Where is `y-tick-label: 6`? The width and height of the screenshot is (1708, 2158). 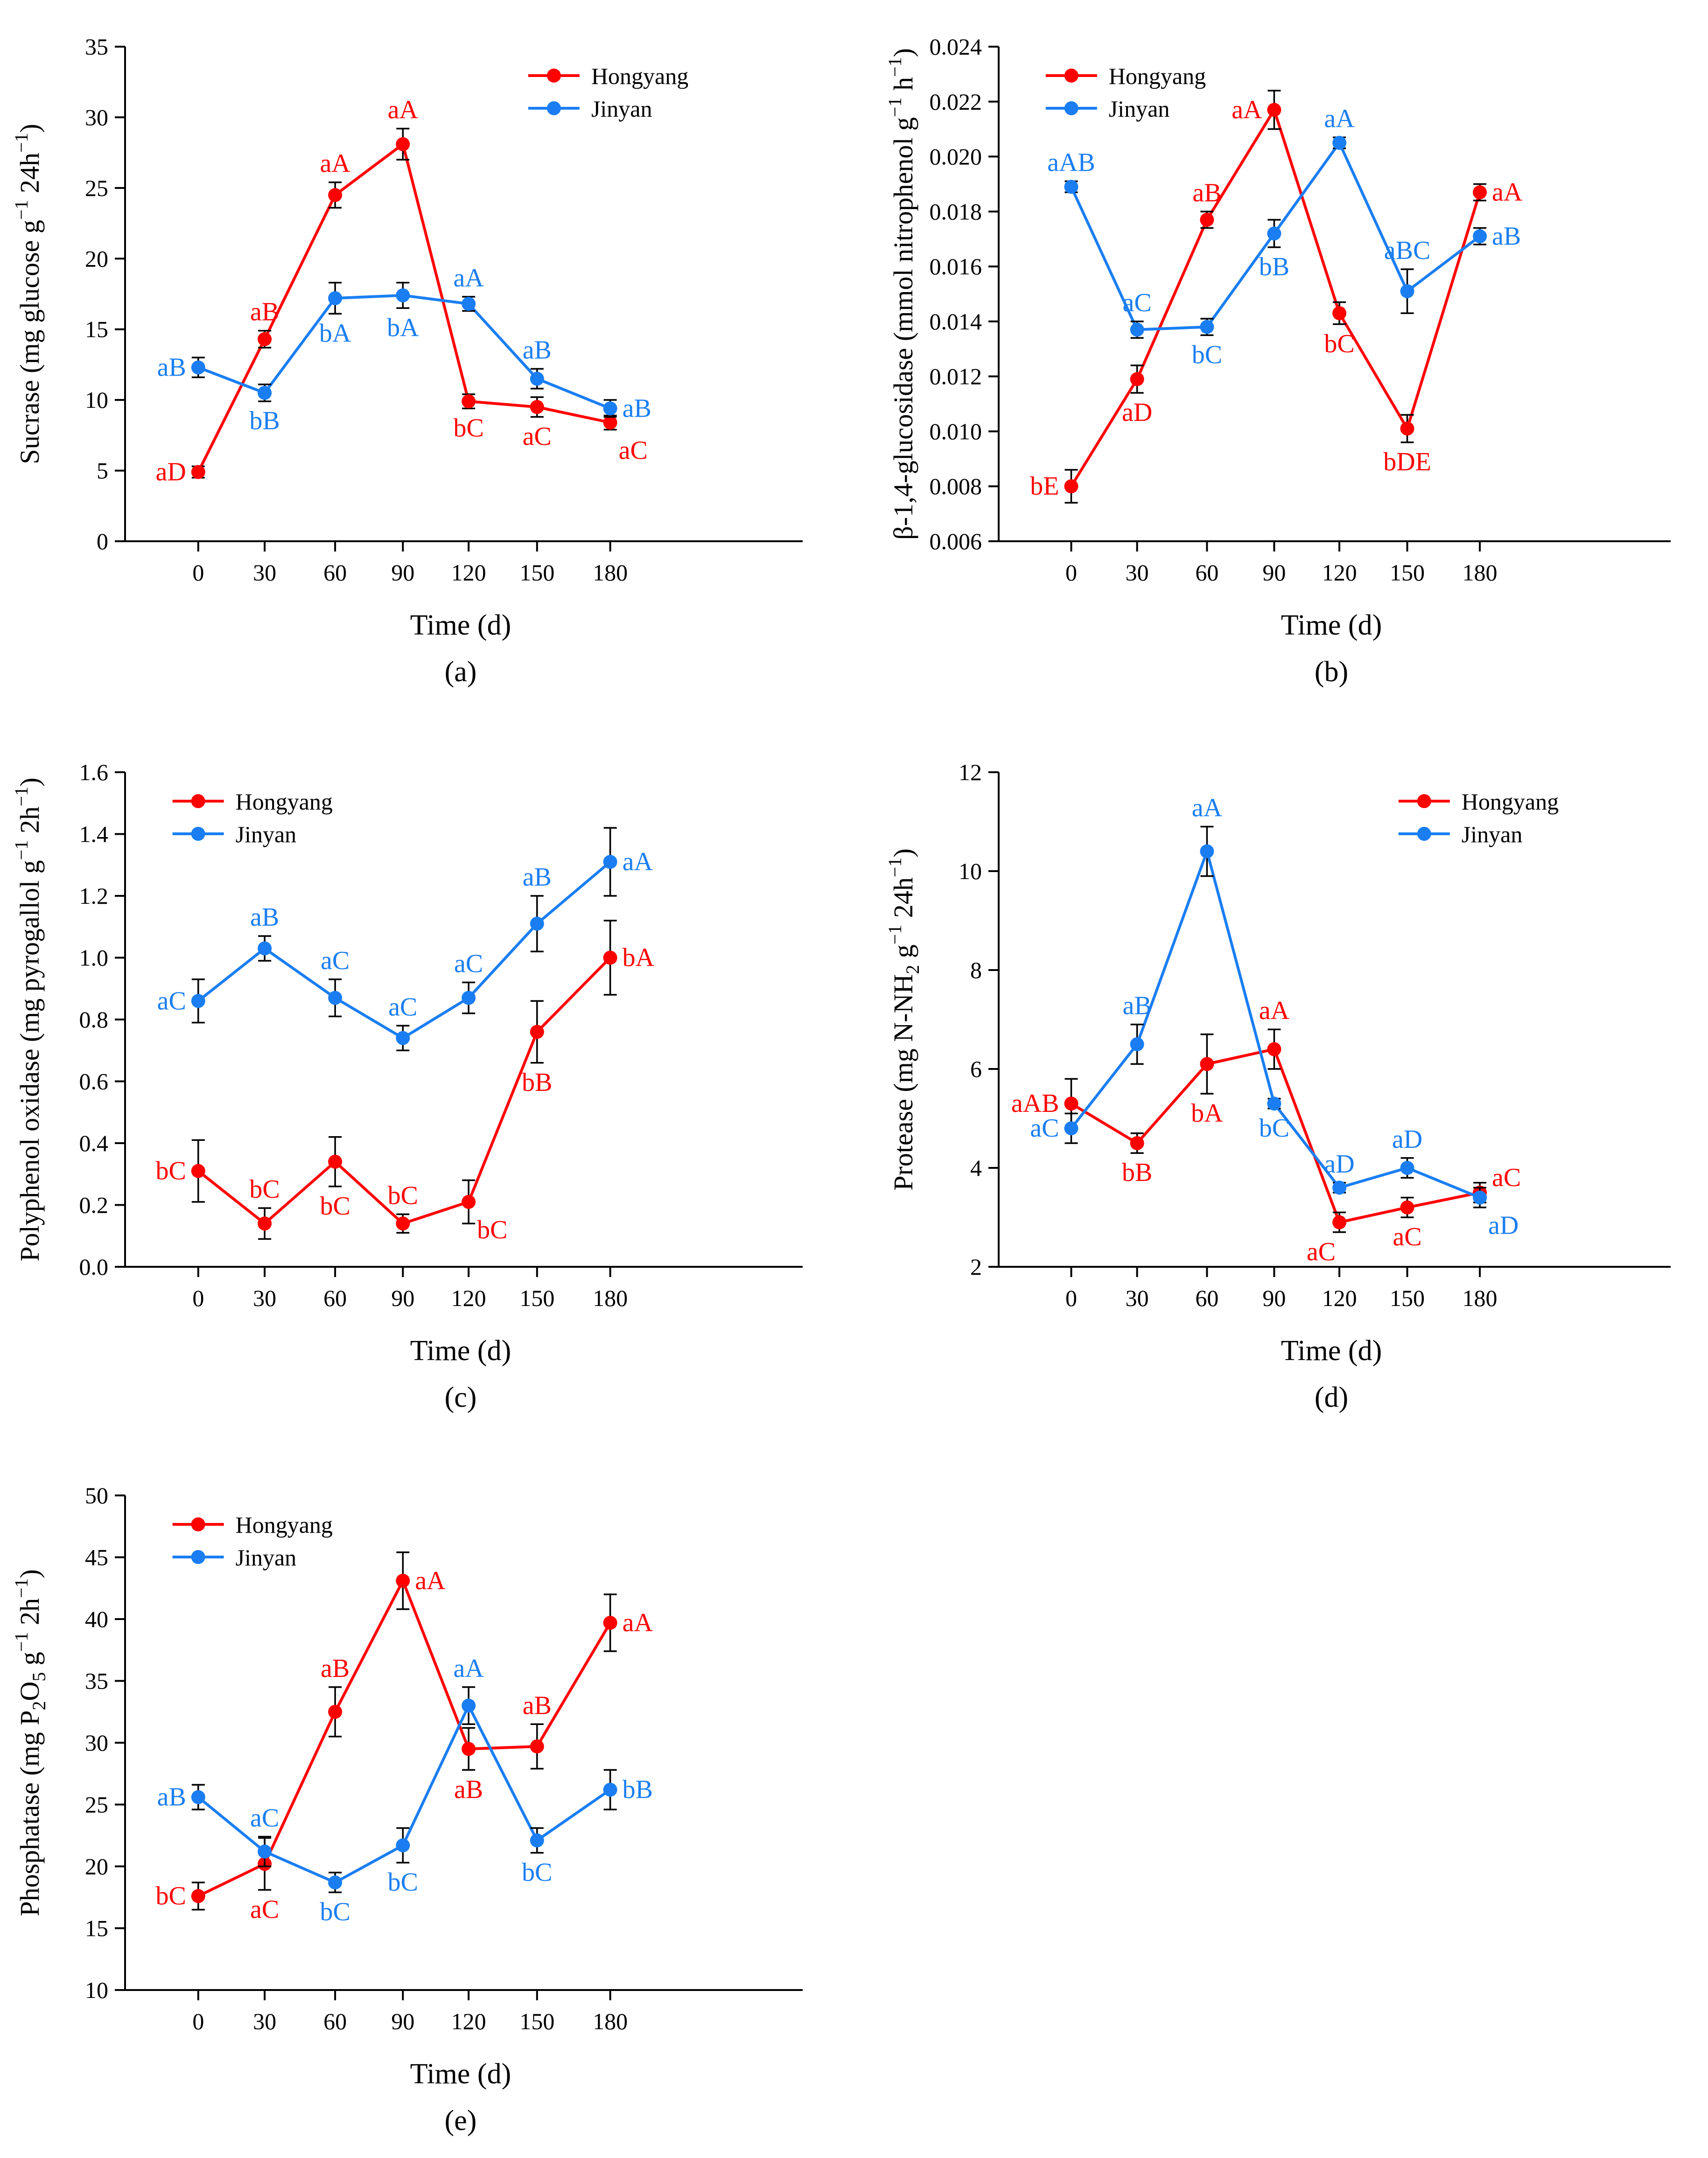
y-tick-label: 6 is located at coordinates (976, 1069).